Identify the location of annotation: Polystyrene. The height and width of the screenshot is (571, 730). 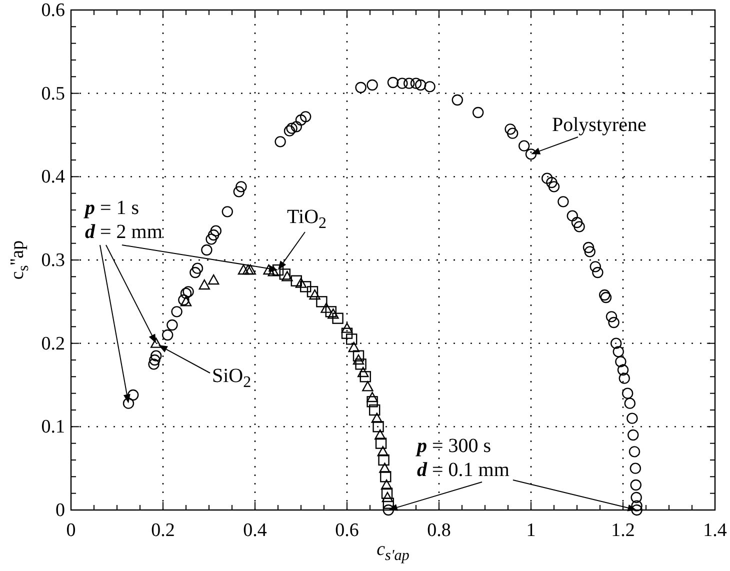
(599, 125).